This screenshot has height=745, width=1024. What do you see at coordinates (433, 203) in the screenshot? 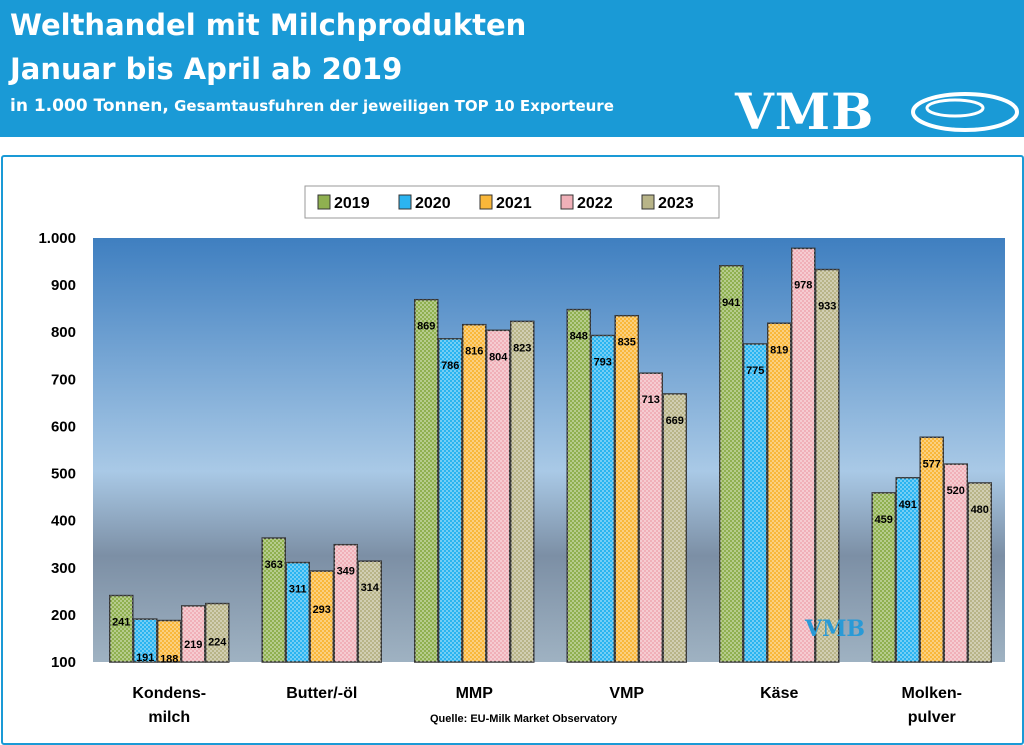
I see `legend-label: 2020` at bounding box center [433, 203].